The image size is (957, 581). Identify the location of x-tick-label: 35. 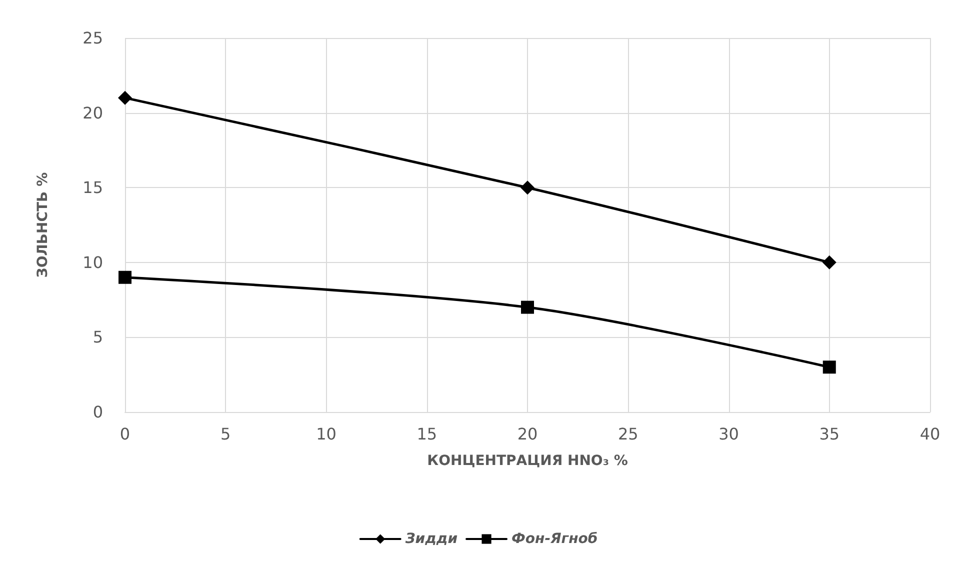
(829, 434).